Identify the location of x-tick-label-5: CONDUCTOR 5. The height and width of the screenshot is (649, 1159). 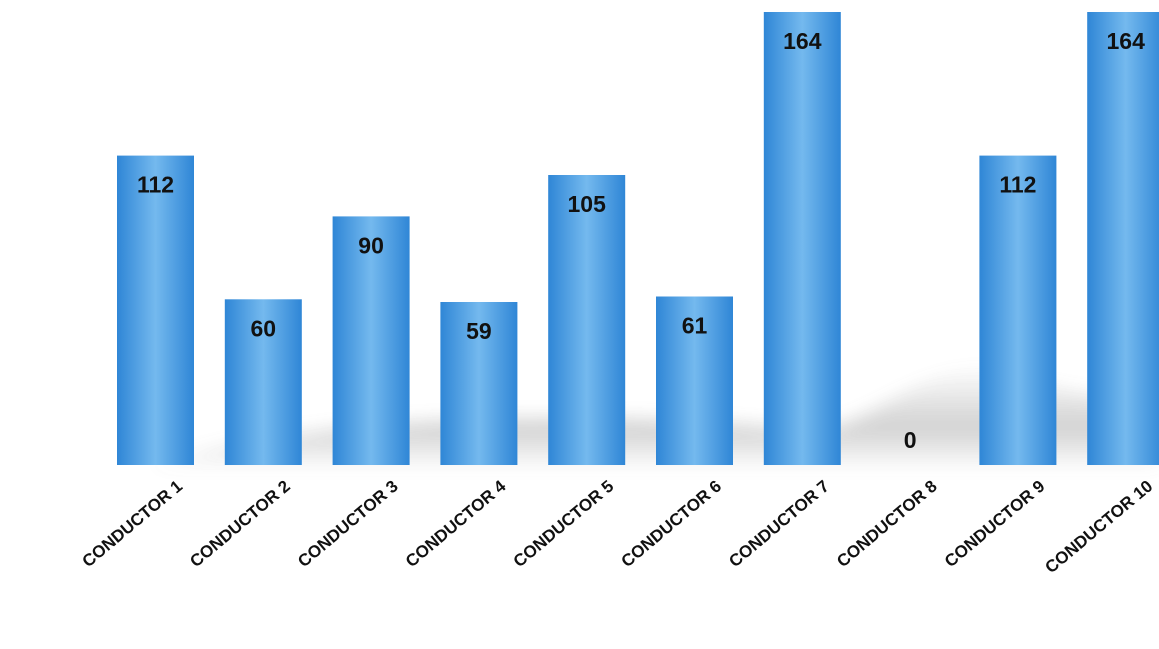
(563, 524).